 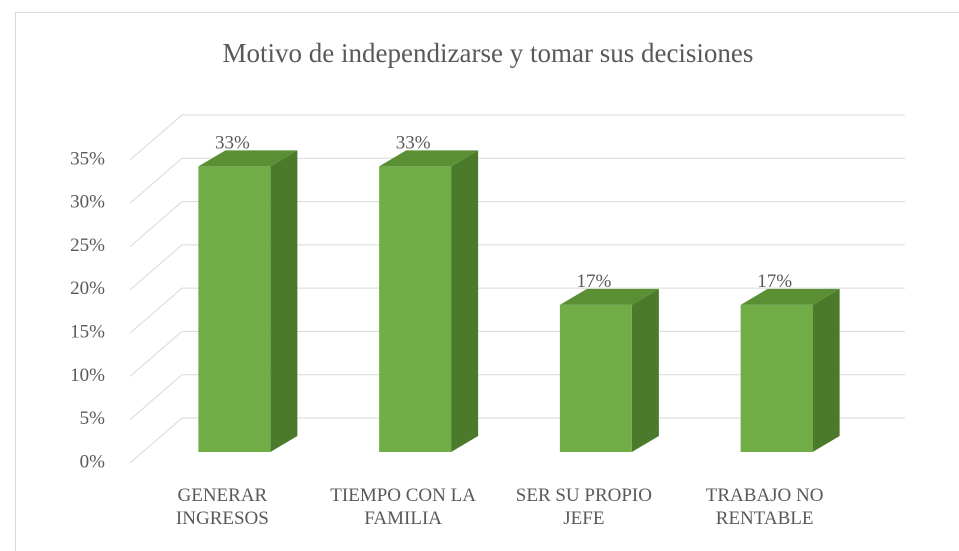 What do you see at coordinates (87, 245) in the screenshot?
I see `y-tick-label: 25%` at bounding box center [87, 245].